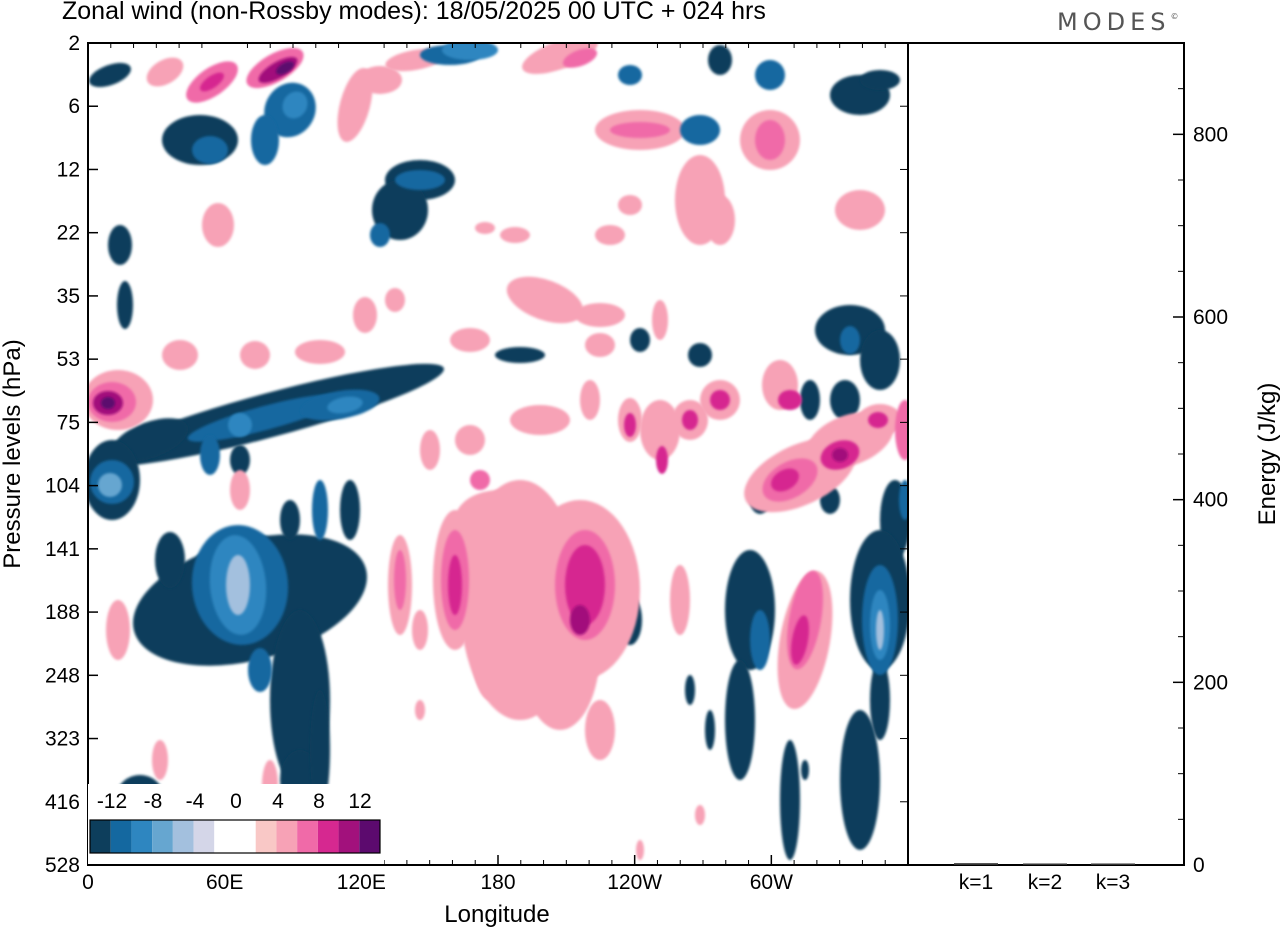 This screenshot has width=1280, height=930. I want to click on y-tick-label: 75, so click(68, 422).